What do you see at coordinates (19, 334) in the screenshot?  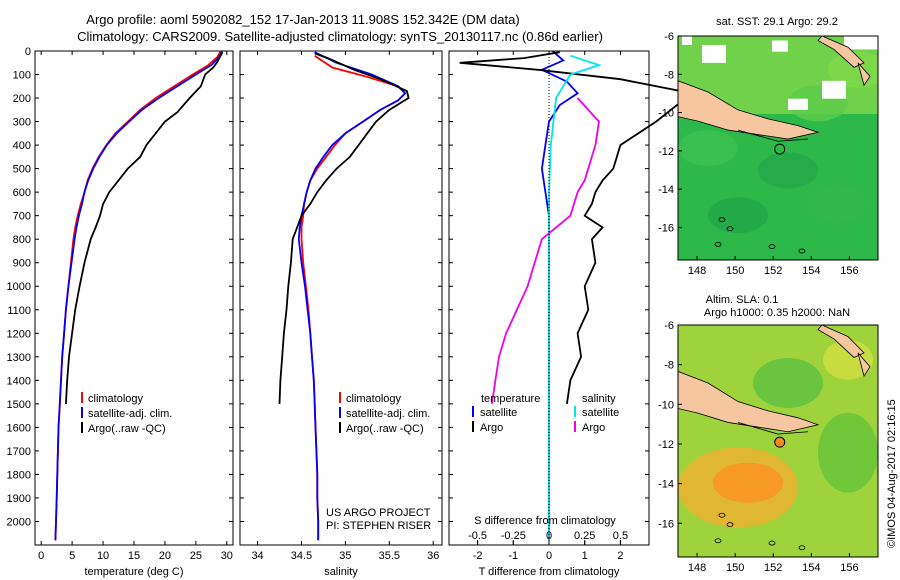 I see `temp-ytick-label: 1200` at bounding box center [19, 334].